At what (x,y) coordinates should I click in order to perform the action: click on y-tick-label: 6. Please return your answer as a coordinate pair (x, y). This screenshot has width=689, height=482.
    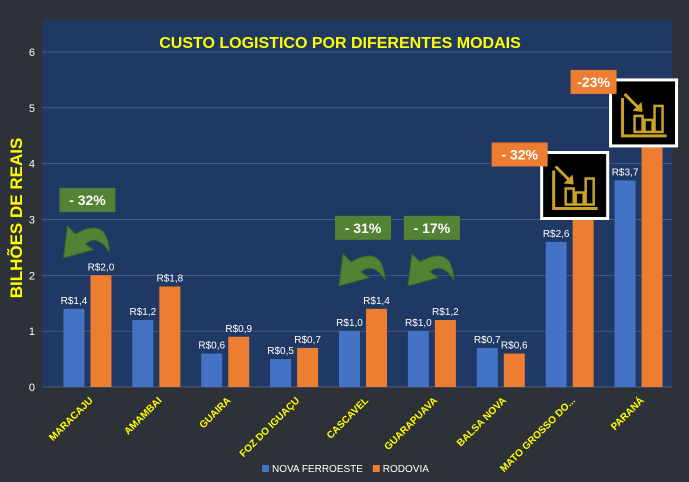
    Looking at the image, I should click on (32, 53).